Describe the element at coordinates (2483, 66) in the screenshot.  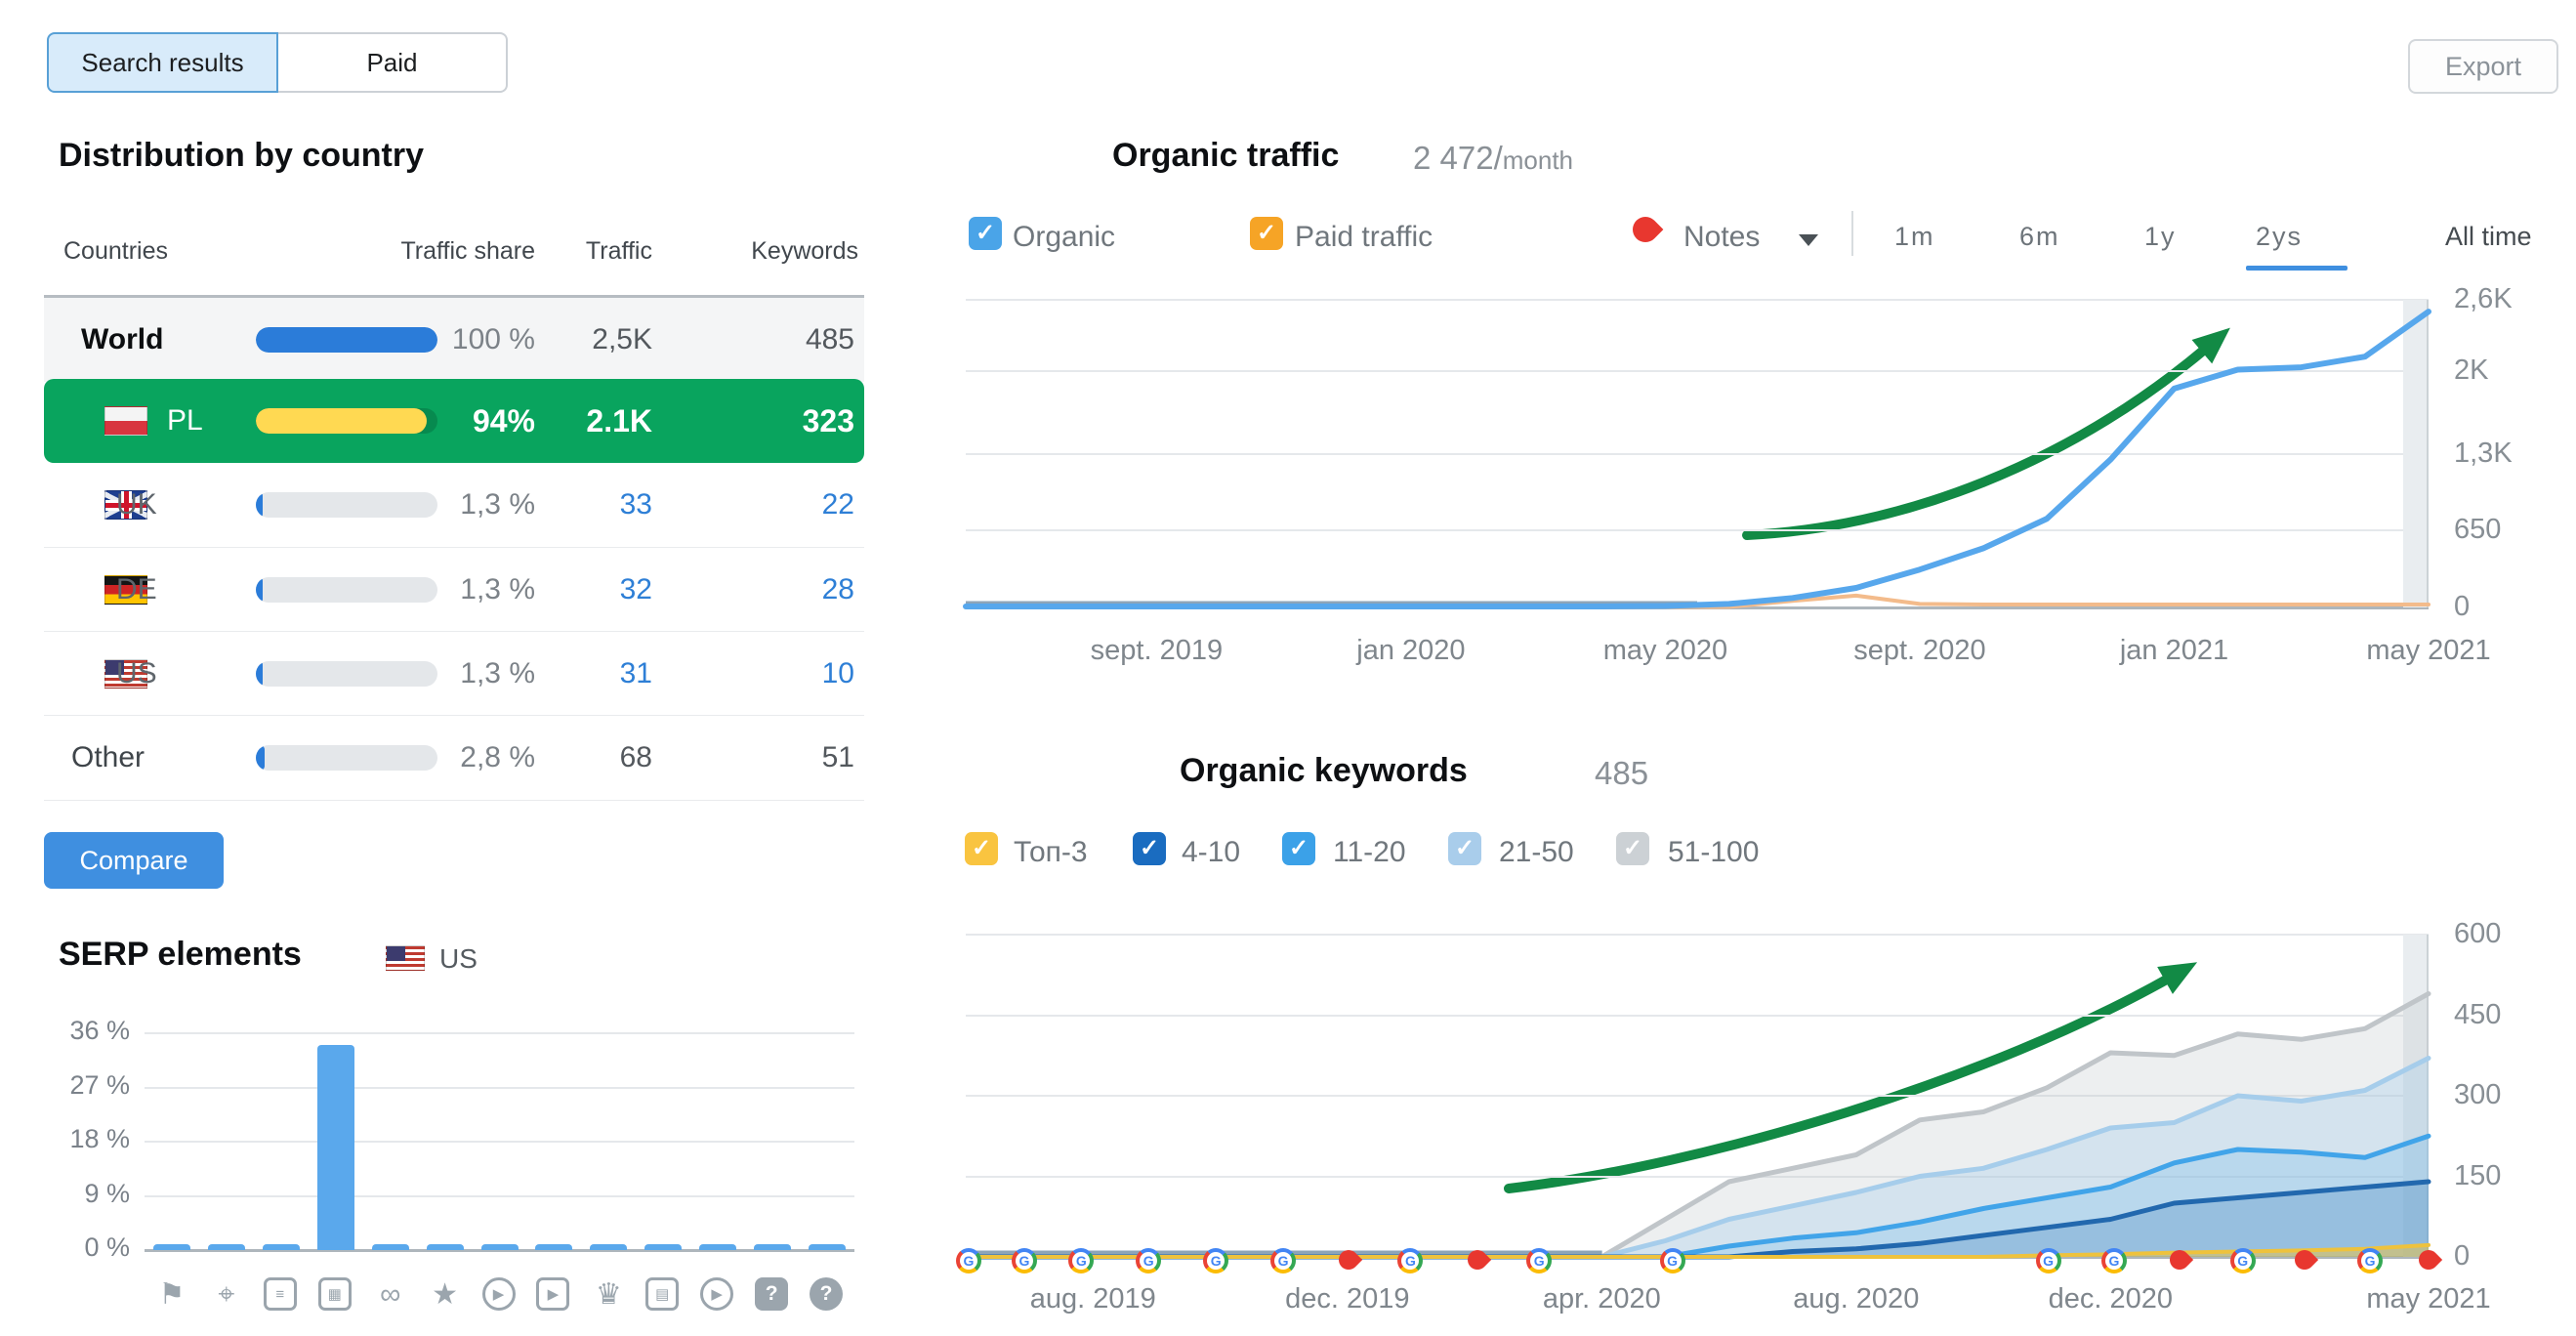
I see `export-button: Export` at that location.